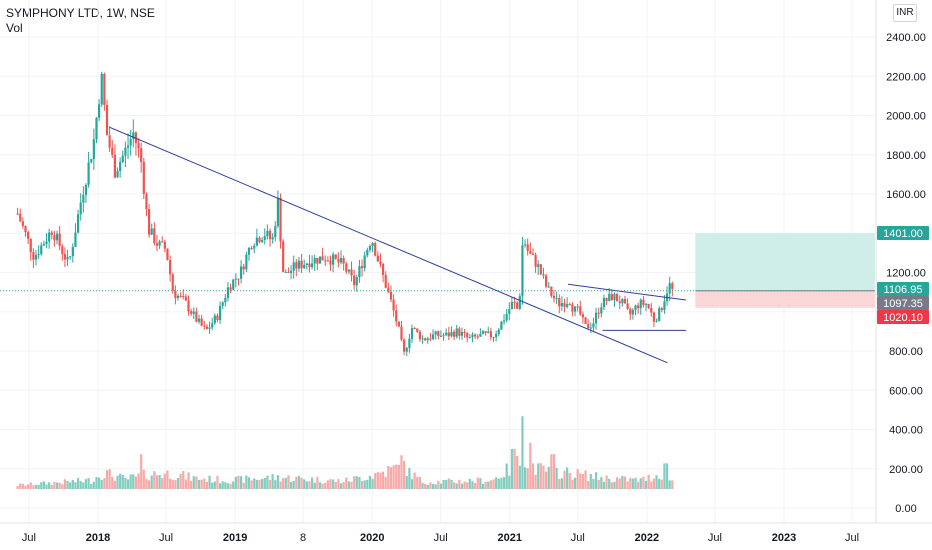 Image resolution: width=932 pixels, height=550 pixels. I want to click on price-tag-target: 1401.00, so click(903, 233).